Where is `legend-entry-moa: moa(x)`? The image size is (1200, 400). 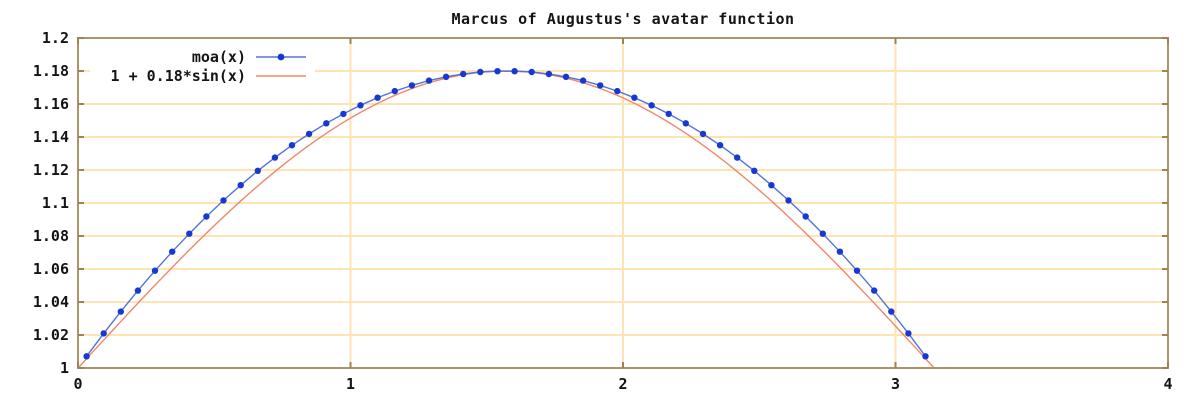
legend-entry-moa: moa(x) is located at coordinates (200, 56).